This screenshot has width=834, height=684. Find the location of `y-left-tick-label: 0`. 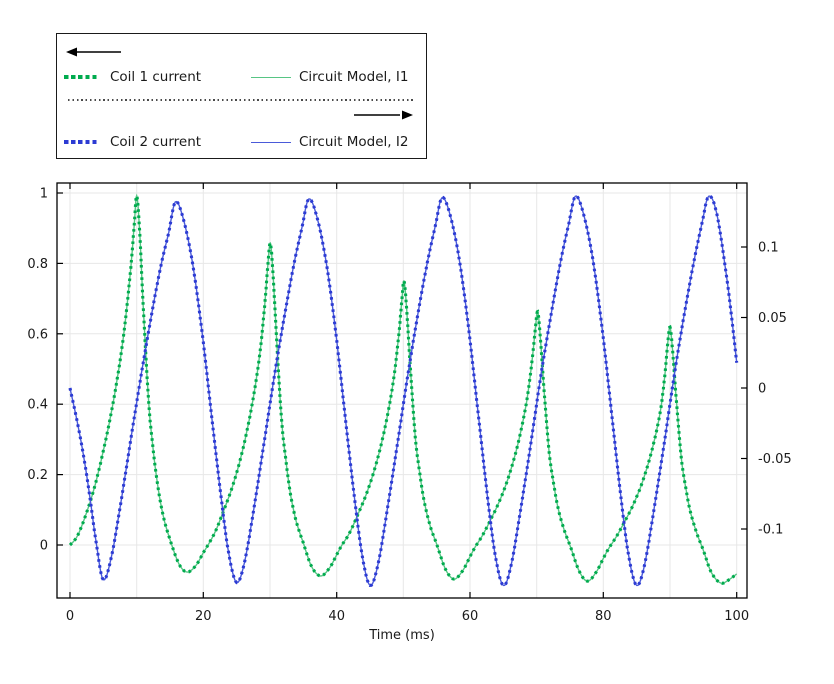

y-left-tick-label: 0 is located at coordinates (44, 546).